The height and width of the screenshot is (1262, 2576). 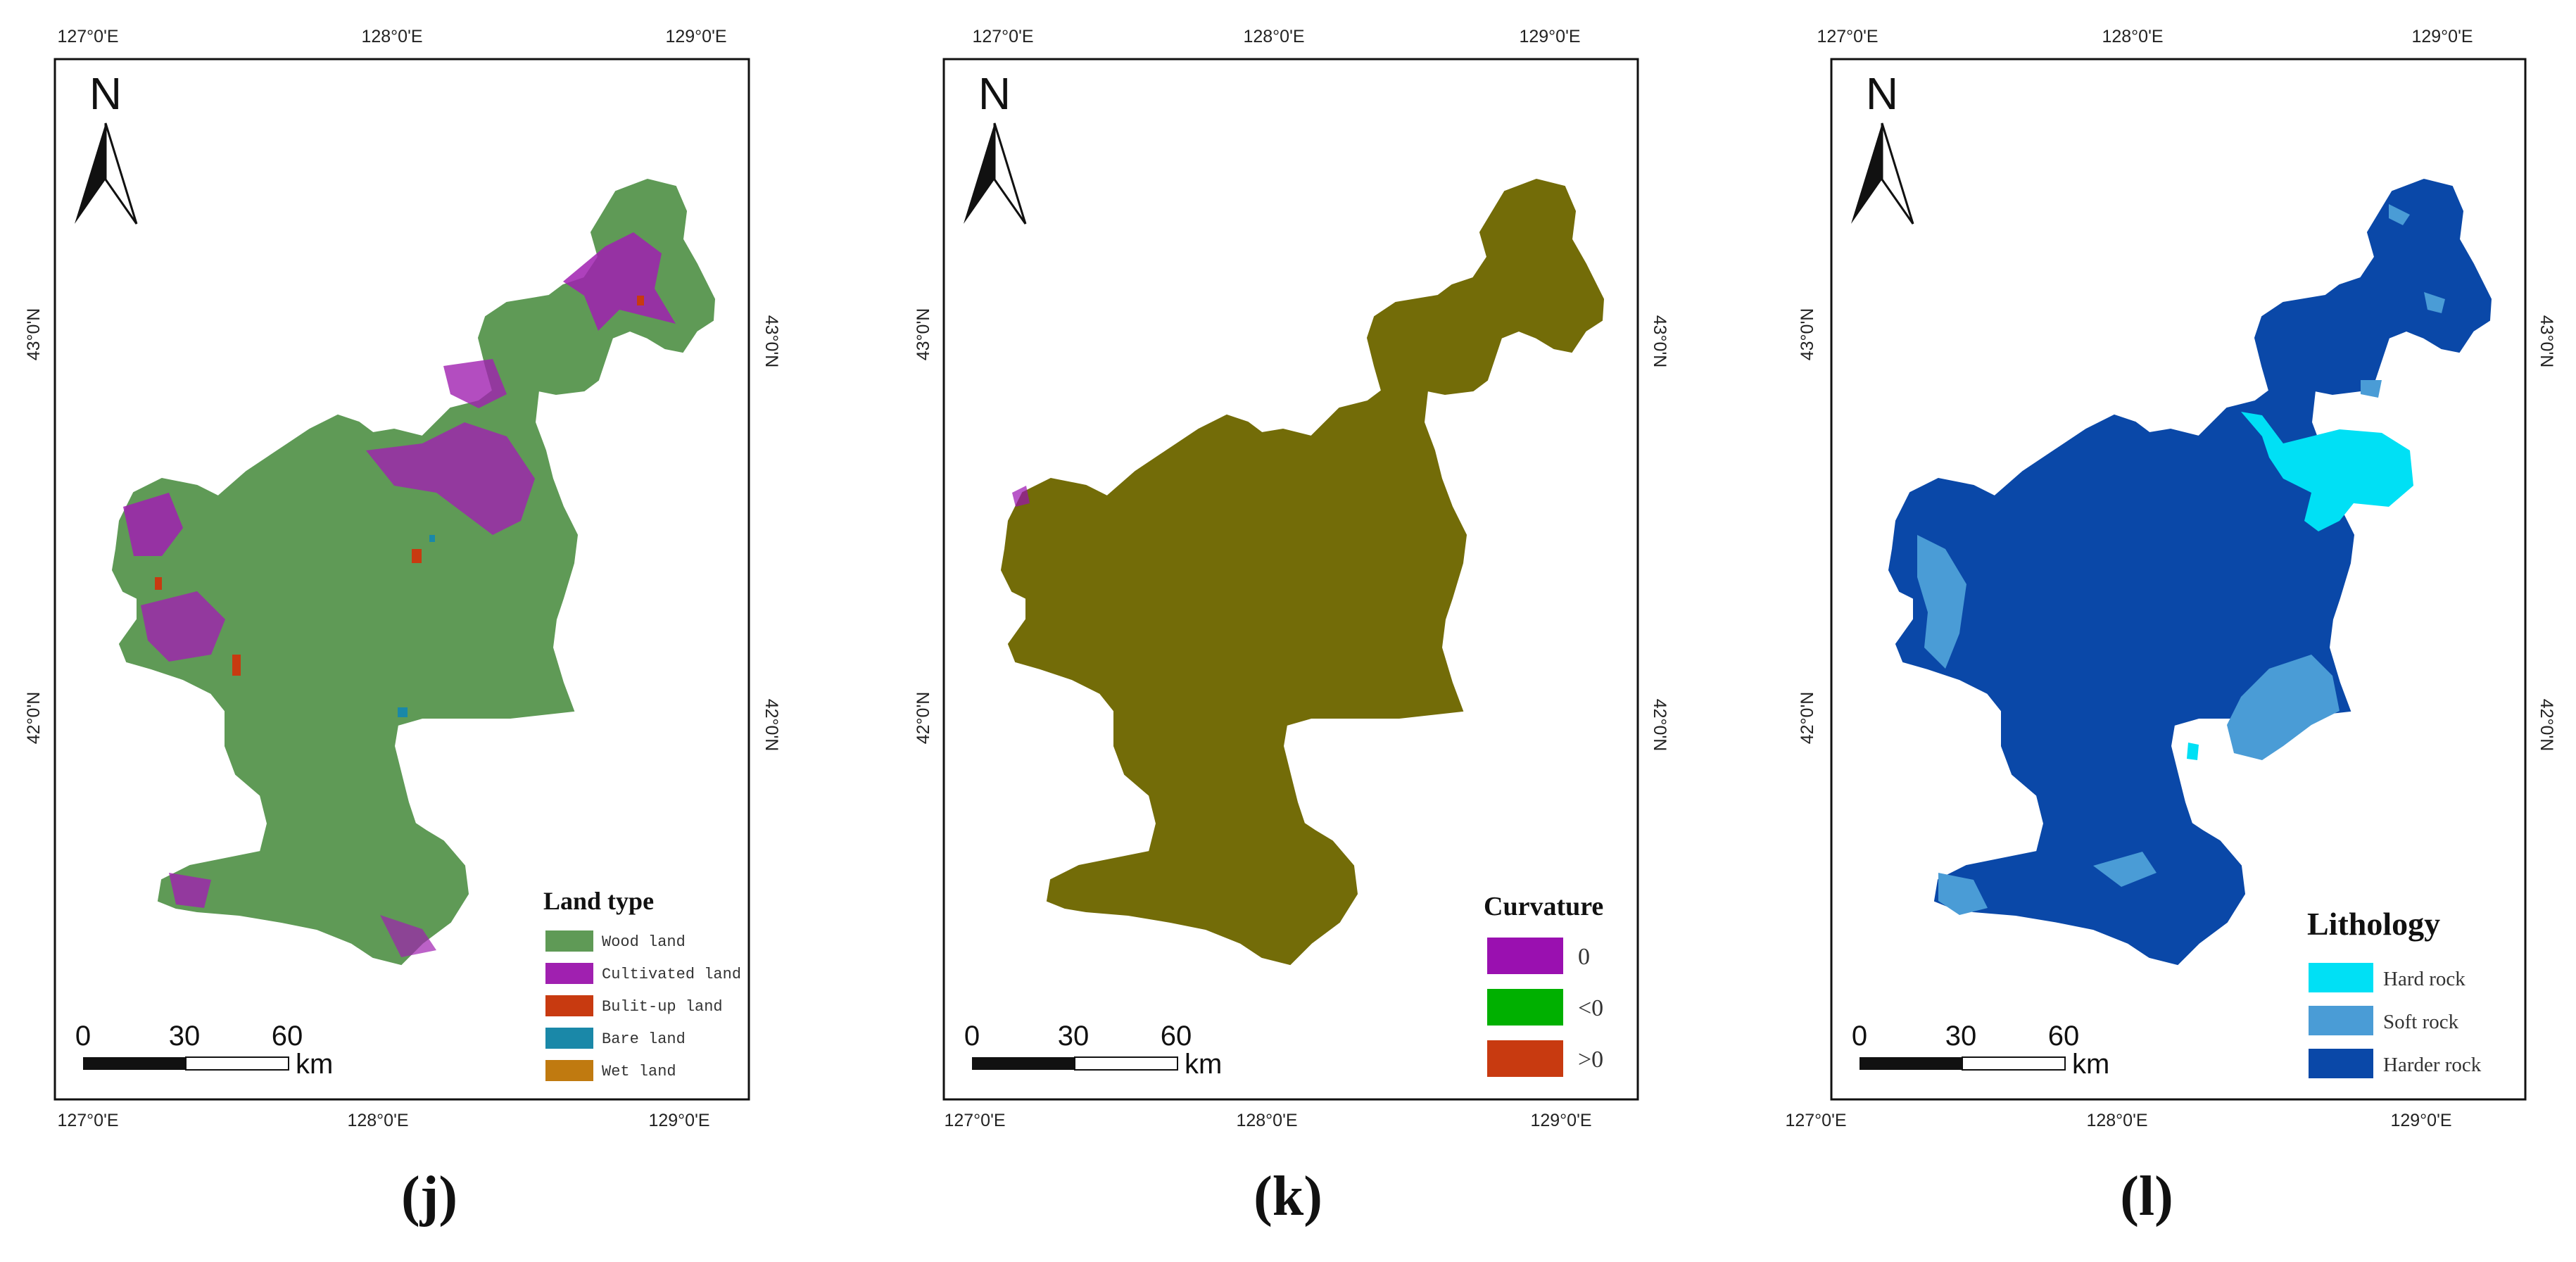 I want to click on legend-swatch-zero, so click(x=1525, y=956).